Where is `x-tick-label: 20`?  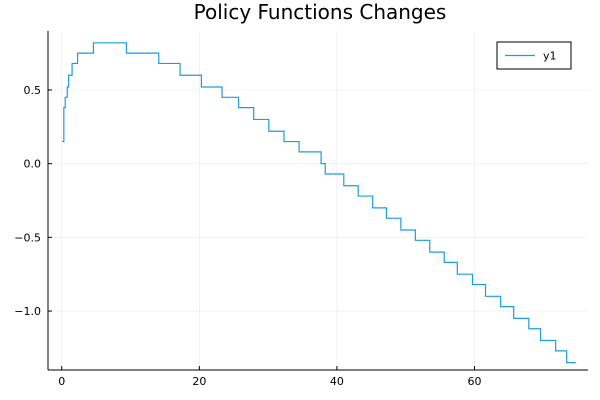
x-tick-label: 20 is located at coordinates (199, 381).